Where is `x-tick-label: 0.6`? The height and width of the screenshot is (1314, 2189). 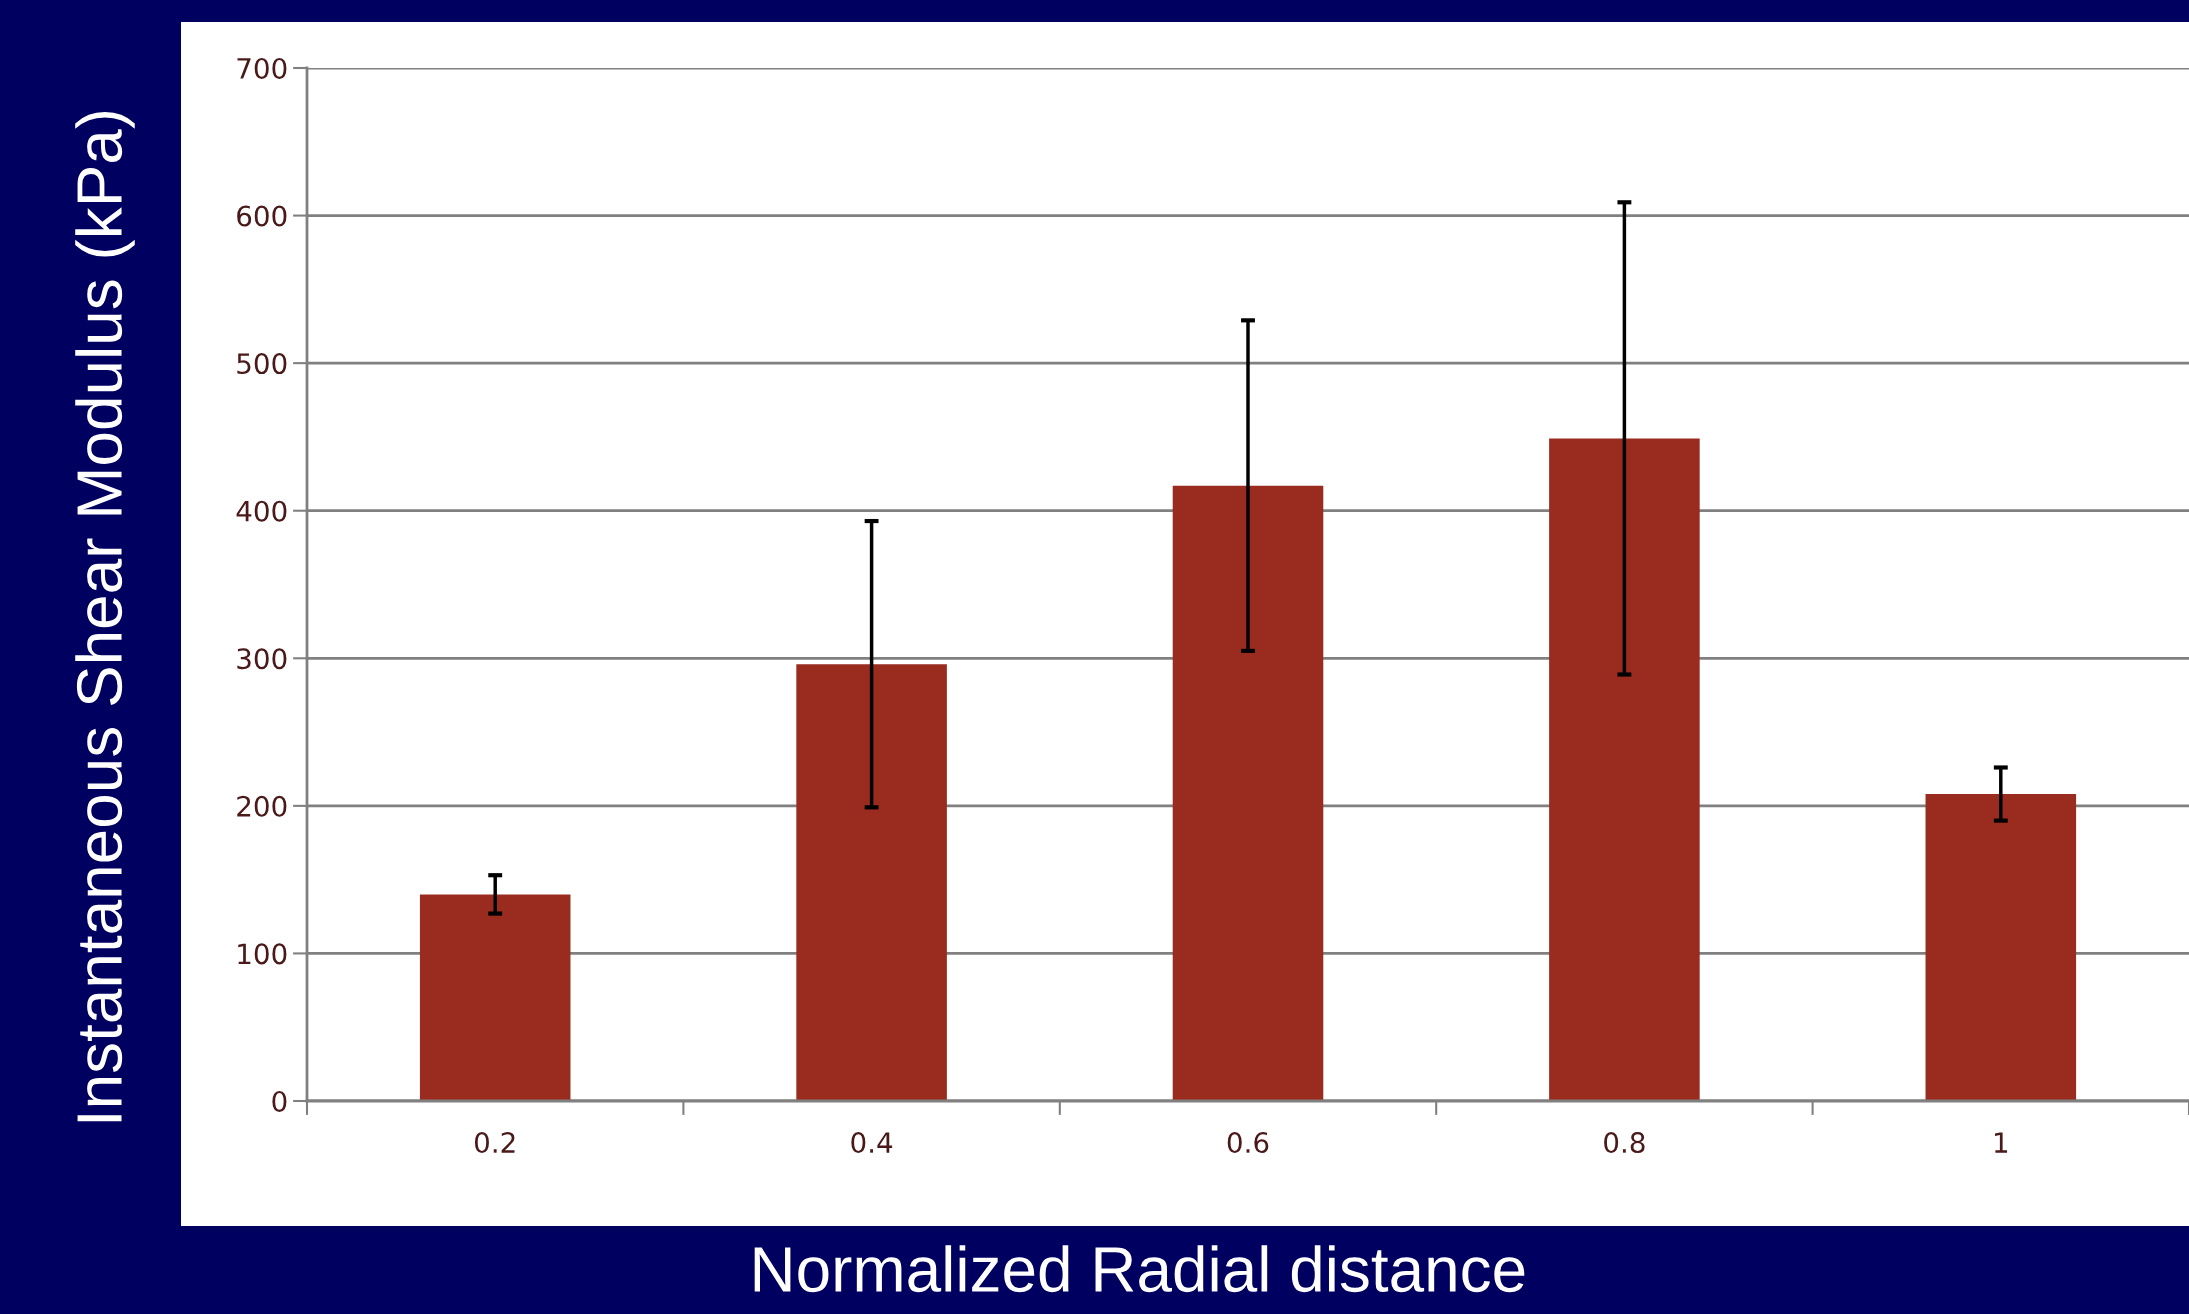
x-tick-label: 0.6 is located at coordinates (1248, 1143).